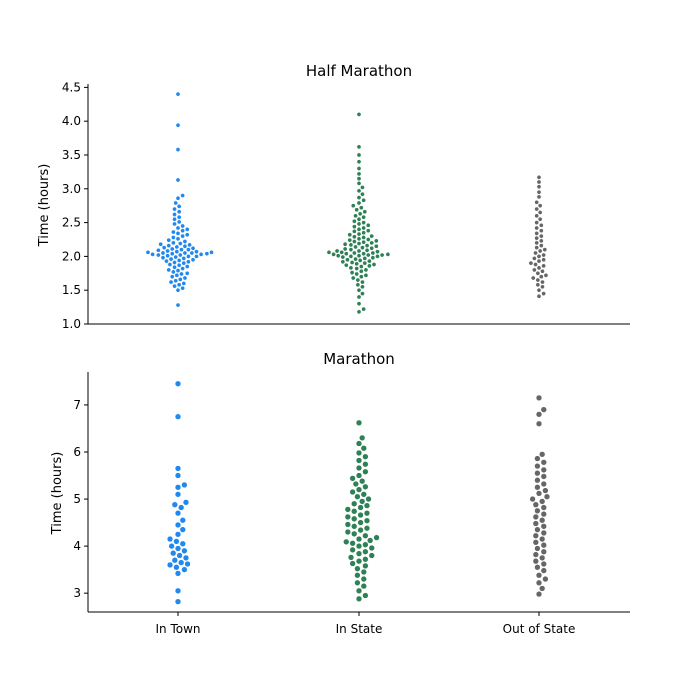 This screenshot has height=700, width=700. What do you see at coordinates (77, 452) in the screenshot?
I see `marathon-ytick-label: 6` at bounding box center [77, 452].